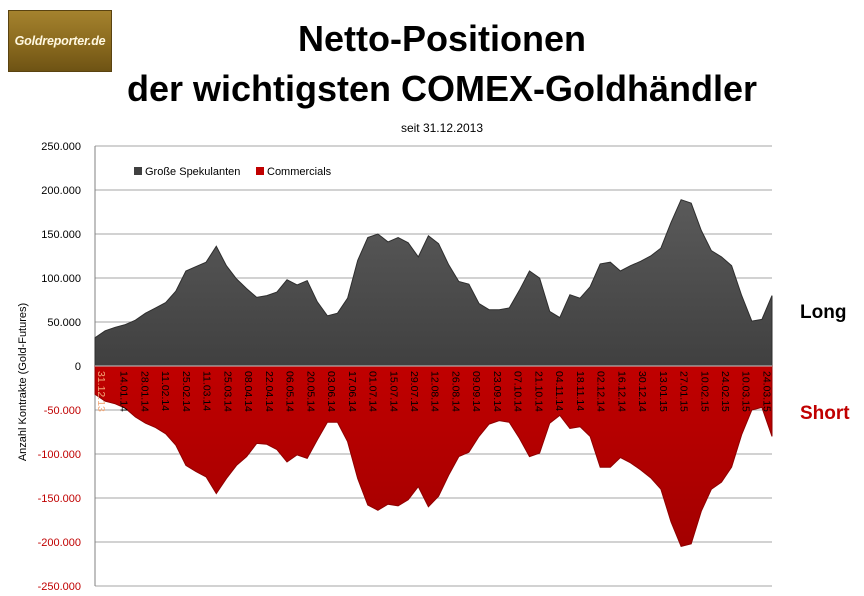 This screenshot has width=864, height=596. I want to click on y-tick-label: -200.000, so click(59, 543).